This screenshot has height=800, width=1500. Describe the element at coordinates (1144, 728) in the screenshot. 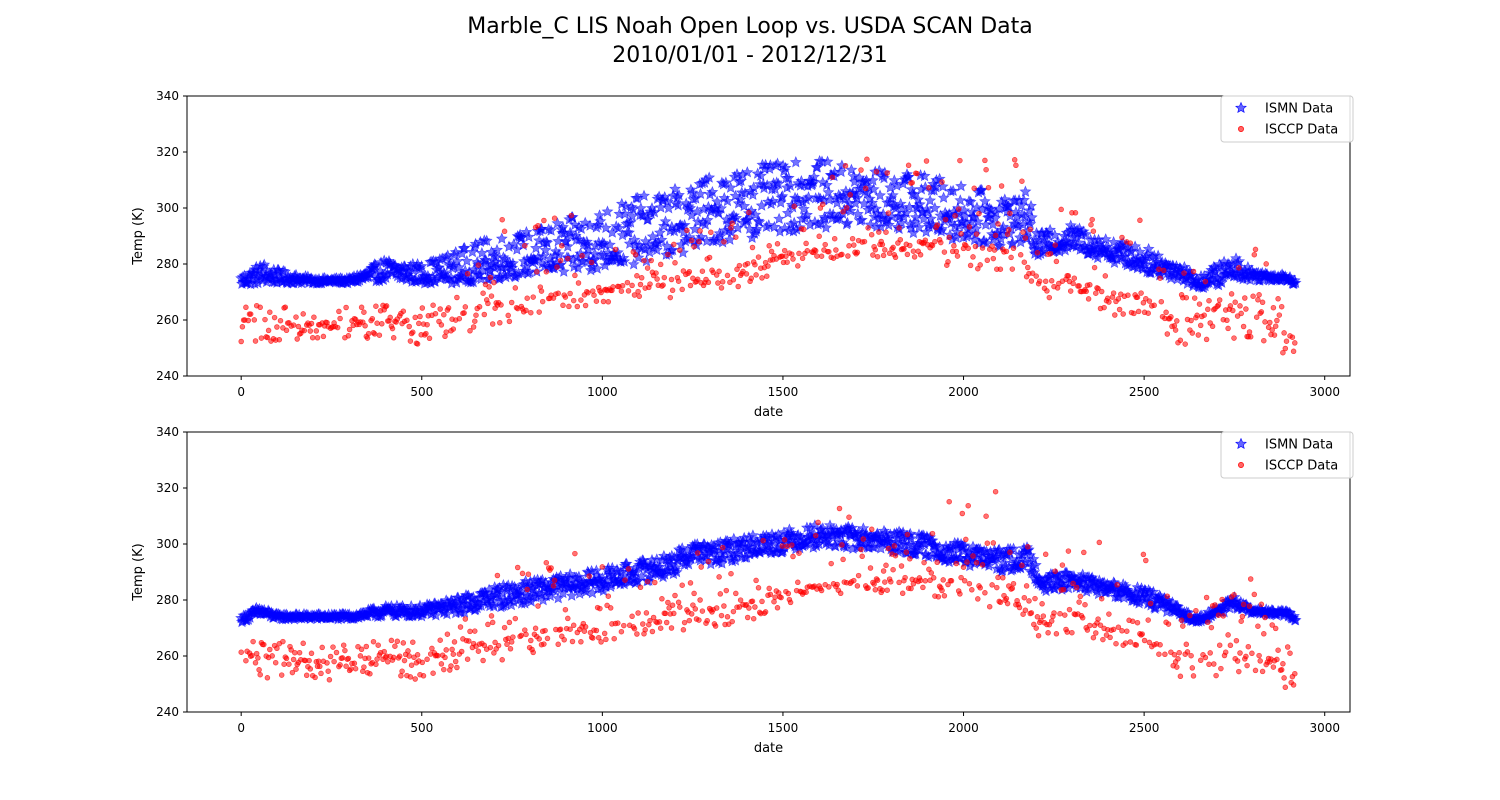

I see `x-tick-label: 2500` at that location.